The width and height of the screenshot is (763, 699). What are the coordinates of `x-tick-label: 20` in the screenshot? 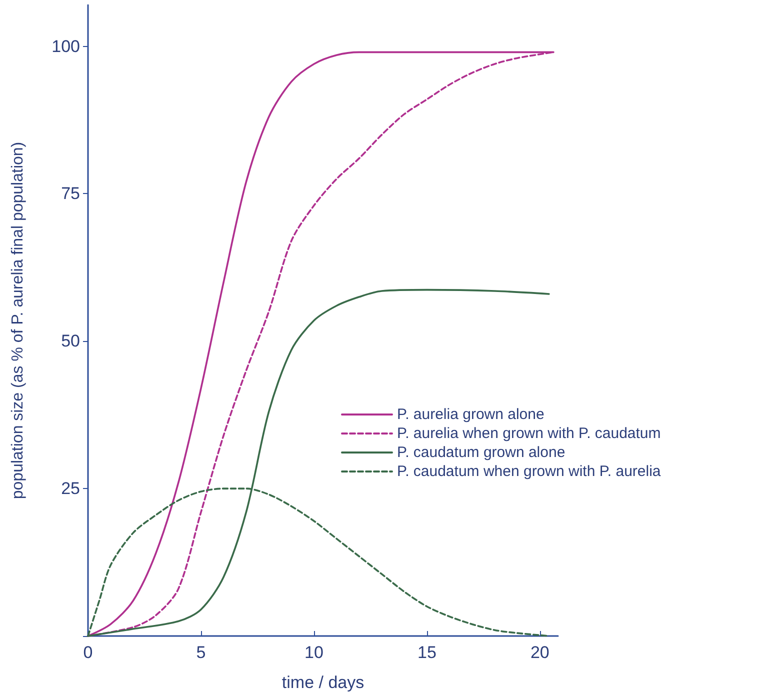 It's located at (540, 652).